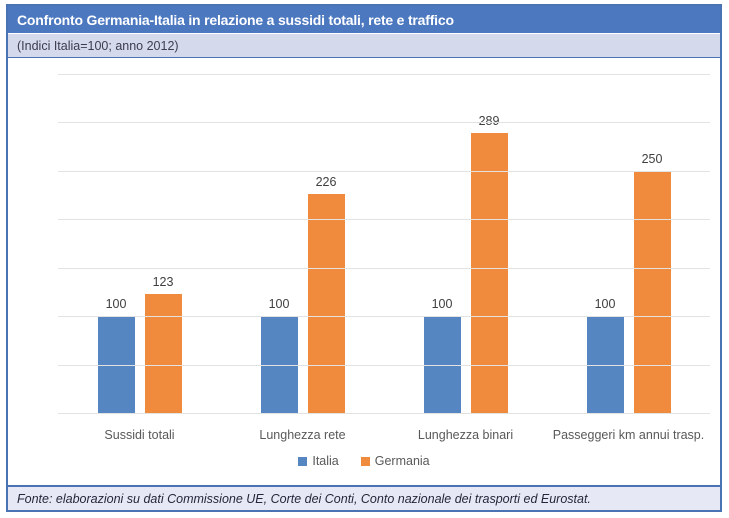 This screenshot has width=729, height=518. What do you see at coordinates (628, 243) in the screenshot?
I see `bar-group-4: 100 250` at bounding box center [628, 243].